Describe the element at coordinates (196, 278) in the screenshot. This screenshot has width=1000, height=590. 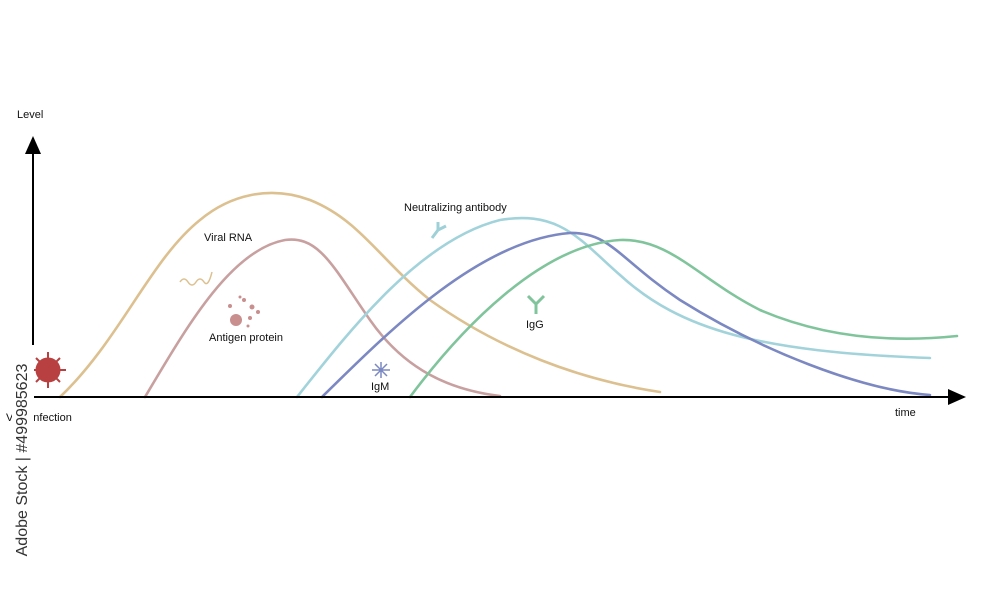
I see `rna-icon` at that location.